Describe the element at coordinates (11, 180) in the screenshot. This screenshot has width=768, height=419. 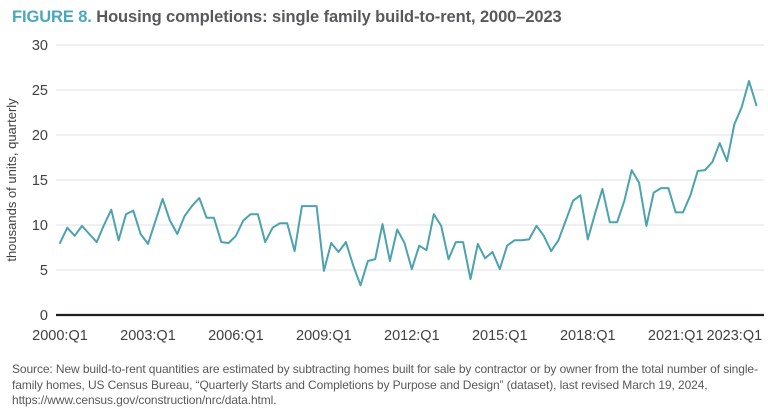
I see `y-axis-title: thousands of units, quarterly` at that location.